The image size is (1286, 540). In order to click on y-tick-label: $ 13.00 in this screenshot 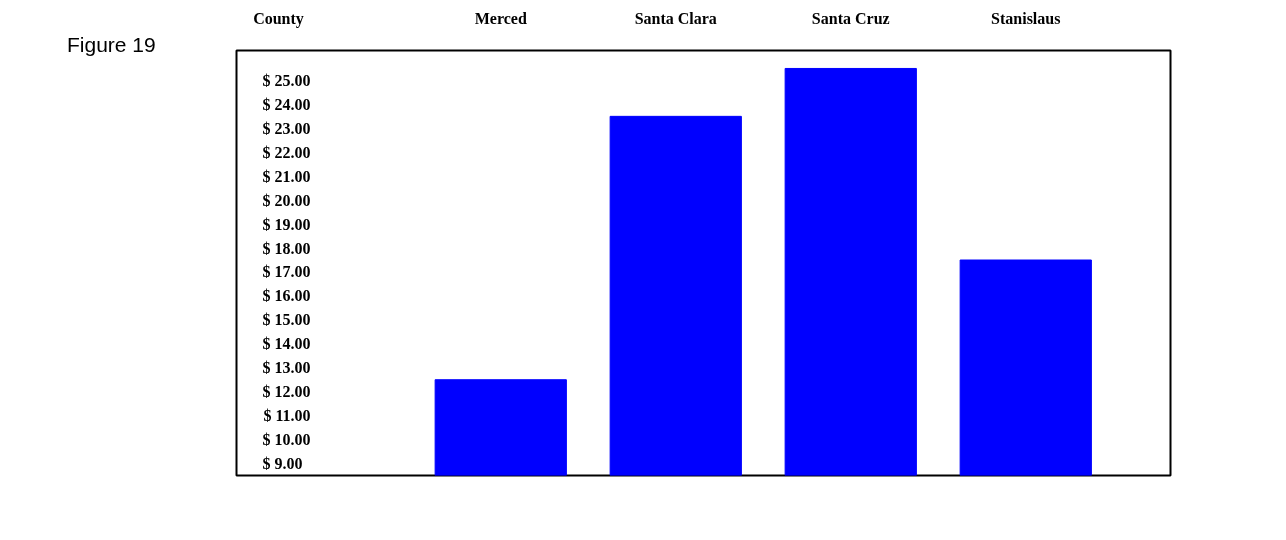, I will do `click(286, 368)`.